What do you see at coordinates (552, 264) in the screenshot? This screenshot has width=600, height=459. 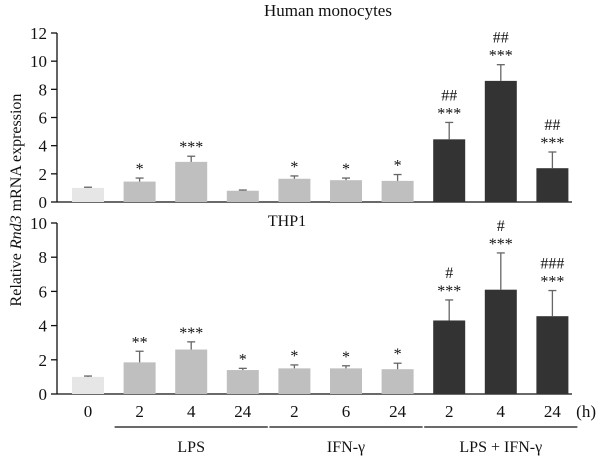 I see `significance-hashes: ###` at bounding box center [552, 264].